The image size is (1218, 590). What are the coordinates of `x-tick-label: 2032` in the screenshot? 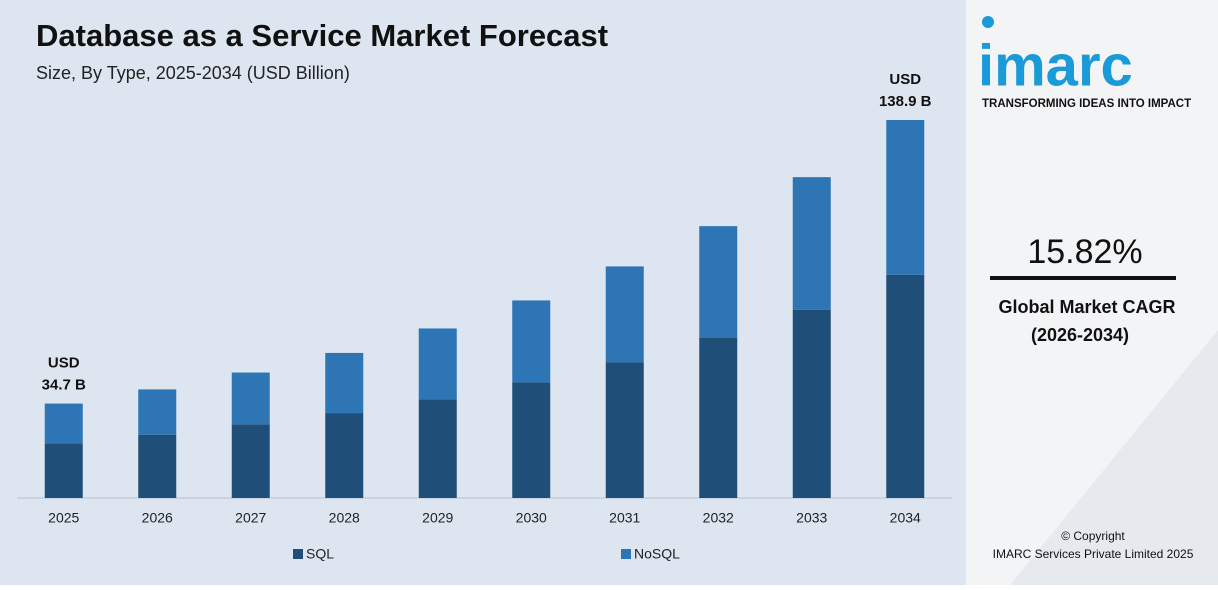 It's located at (718, 518).